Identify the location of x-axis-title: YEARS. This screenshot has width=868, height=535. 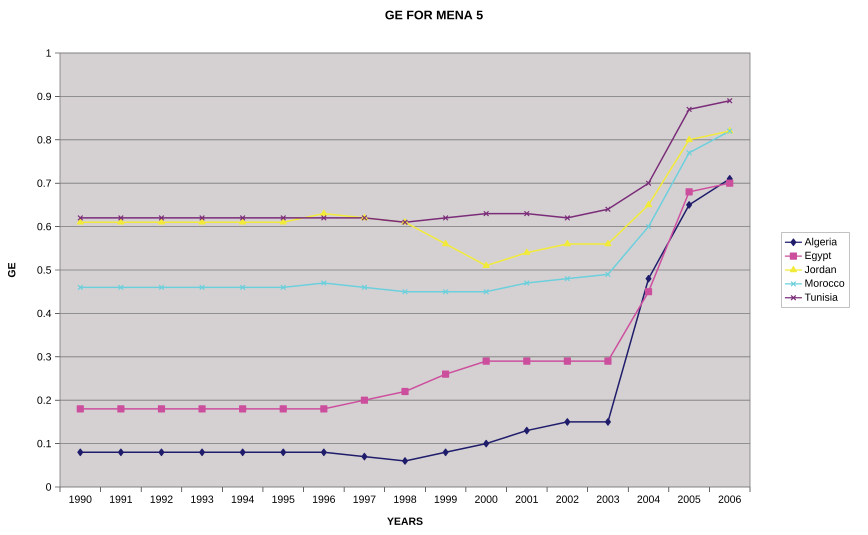
(405, 521).